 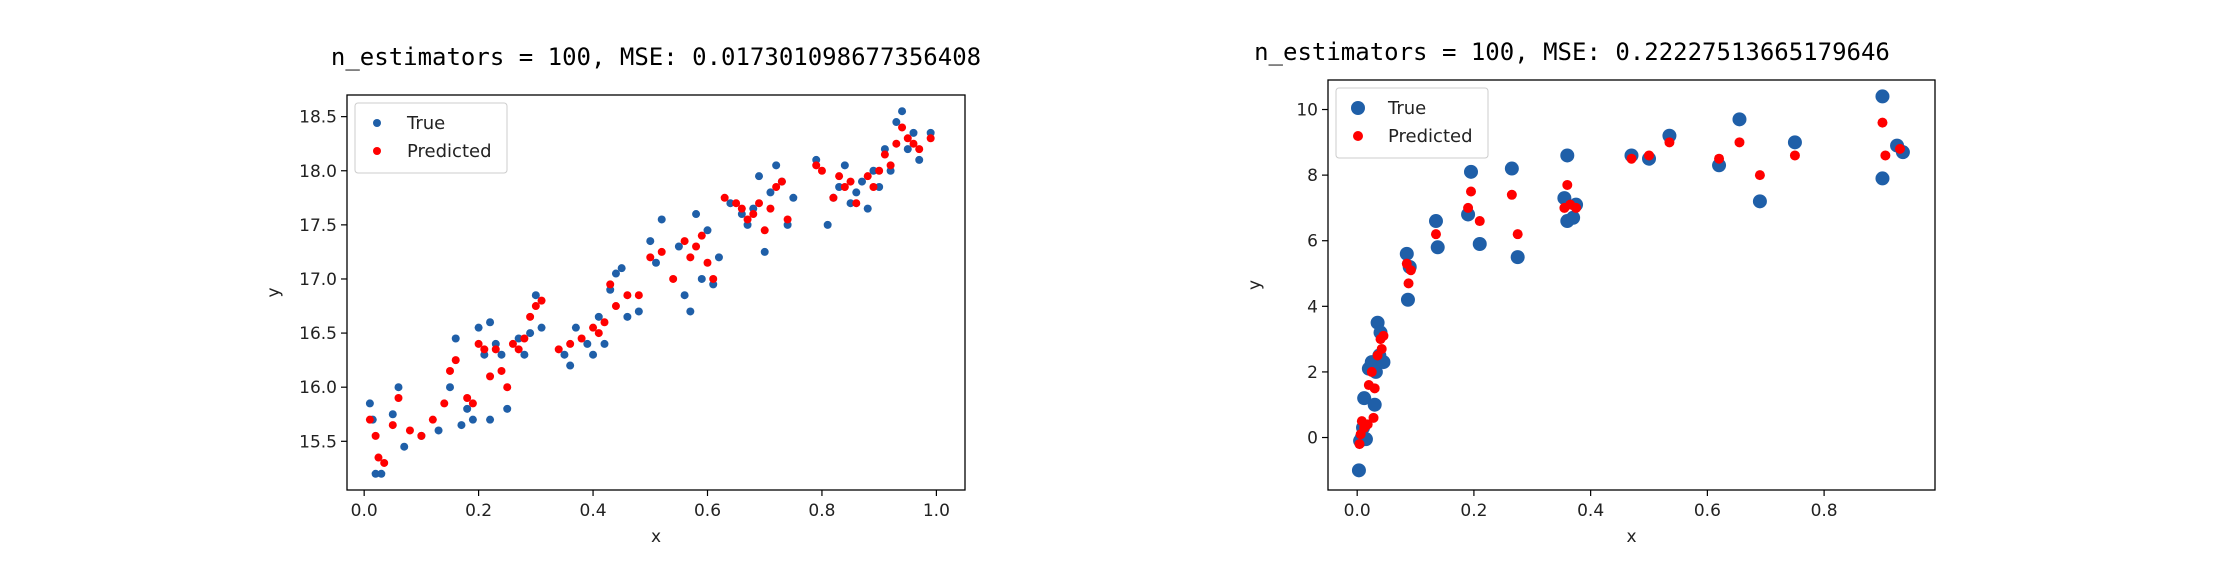 I want to click on x-tick-label: 0.0, so click(x=364, y=511).